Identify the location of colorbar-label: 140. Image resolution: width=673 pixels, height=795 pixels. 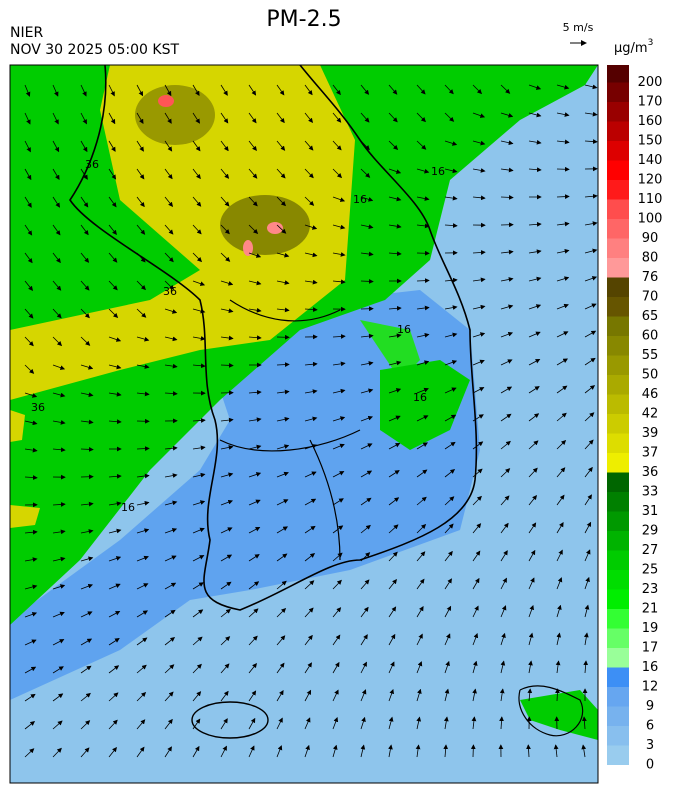
(650, 160).